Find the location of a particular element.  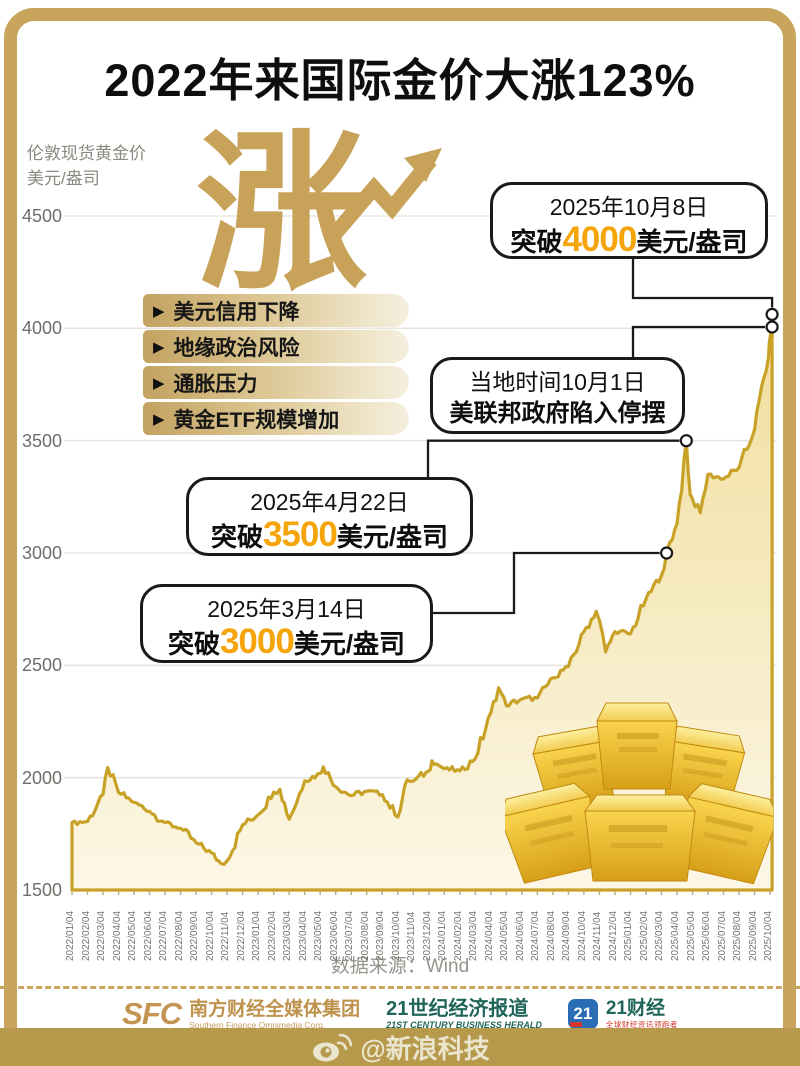

x-tick-label: 2022/12/04 is located at coordinates (241, 935).